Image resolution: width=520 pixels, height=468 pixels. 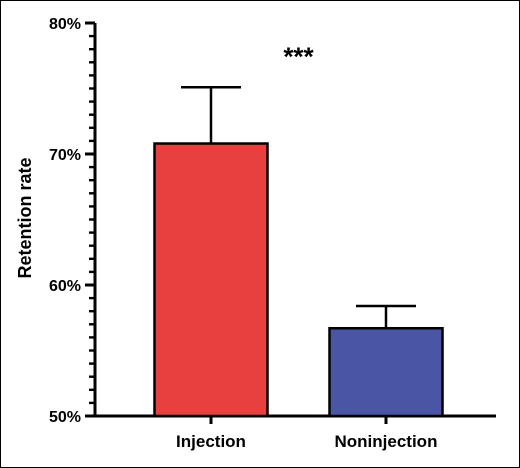 What do you see at coordinates (386, 441) in the screenshot?
I see `category-label: Noninjection` at bounding box center [386, 441].